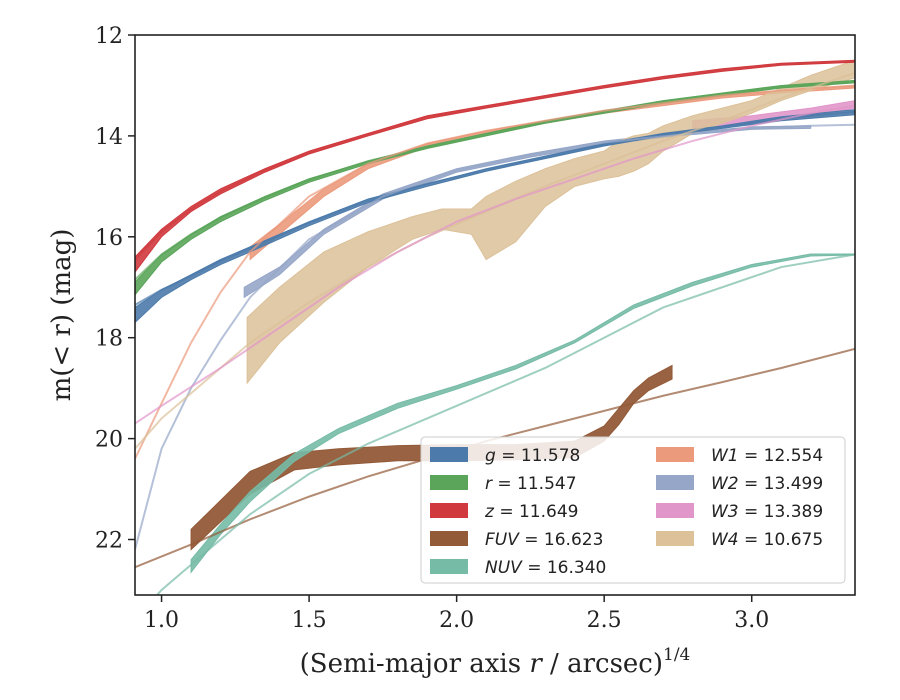  I want to click on x-tick-label: 2.5, so click(604, 620).